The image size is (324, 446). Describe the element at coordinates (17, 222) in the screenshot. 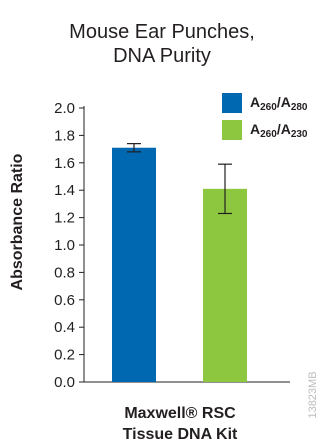

I see `y-axis-label: Absorbance Ratio` at that location.